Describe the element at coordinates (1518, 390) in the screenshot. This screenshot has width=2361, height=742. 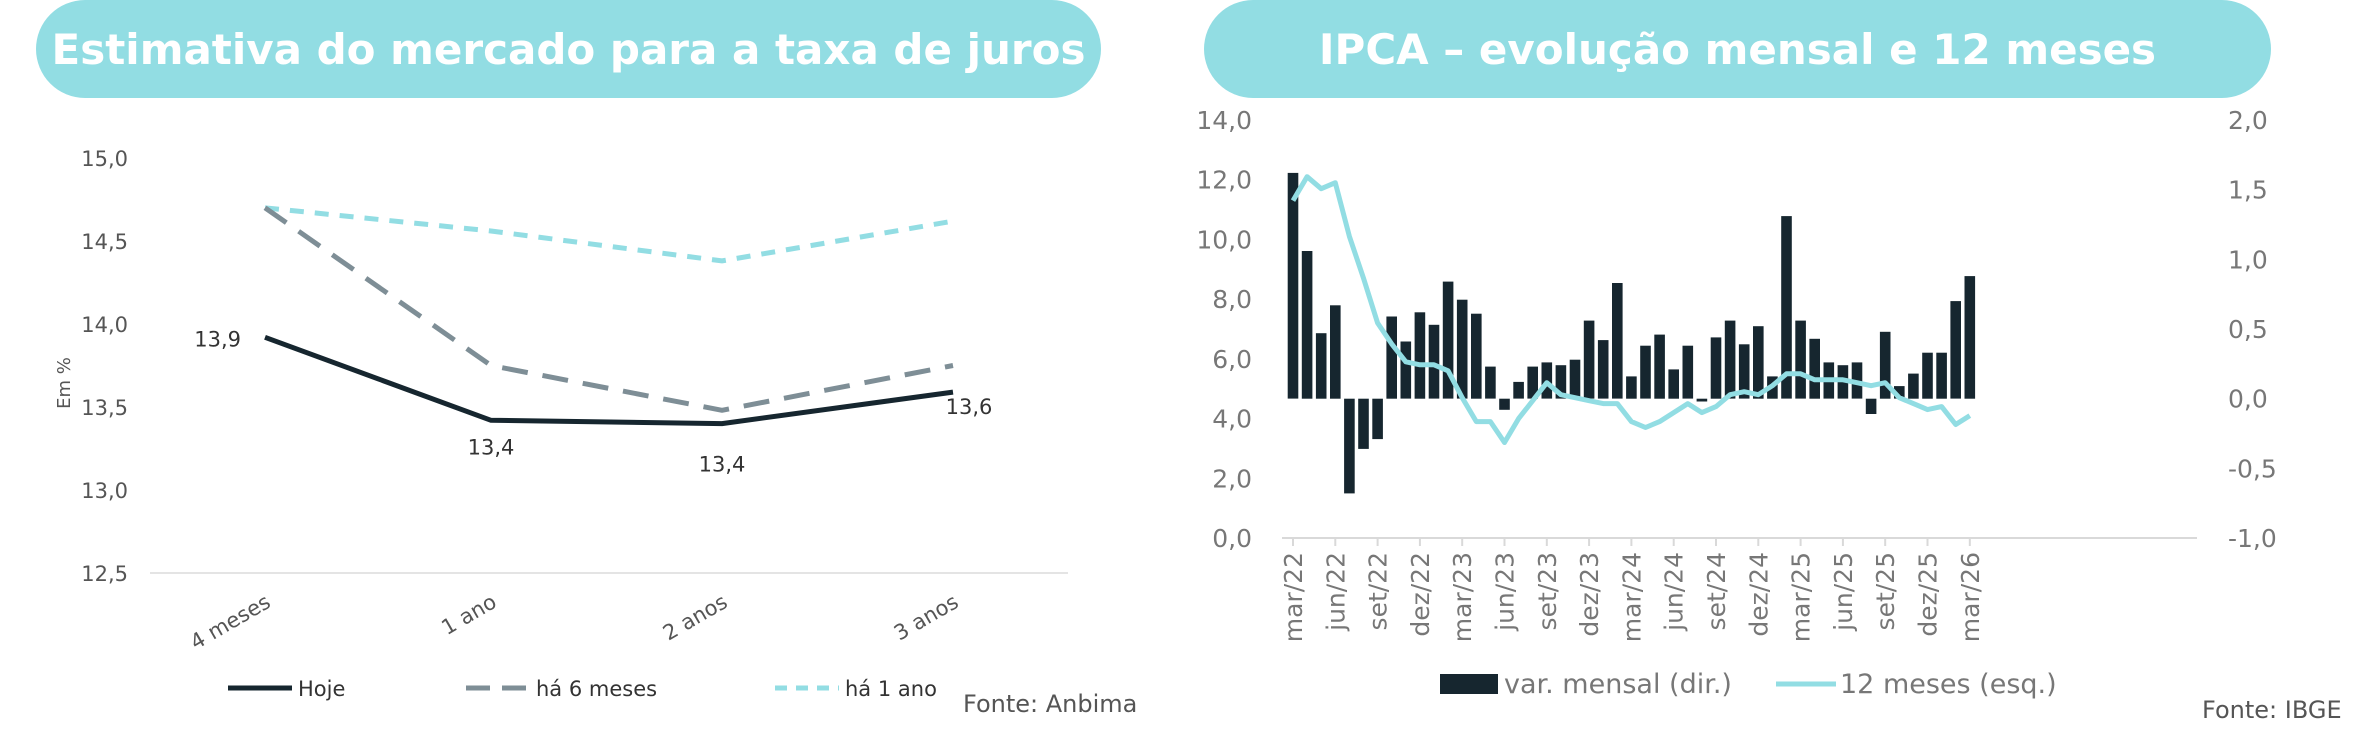
I see `right-bar-jul/23` at that location.